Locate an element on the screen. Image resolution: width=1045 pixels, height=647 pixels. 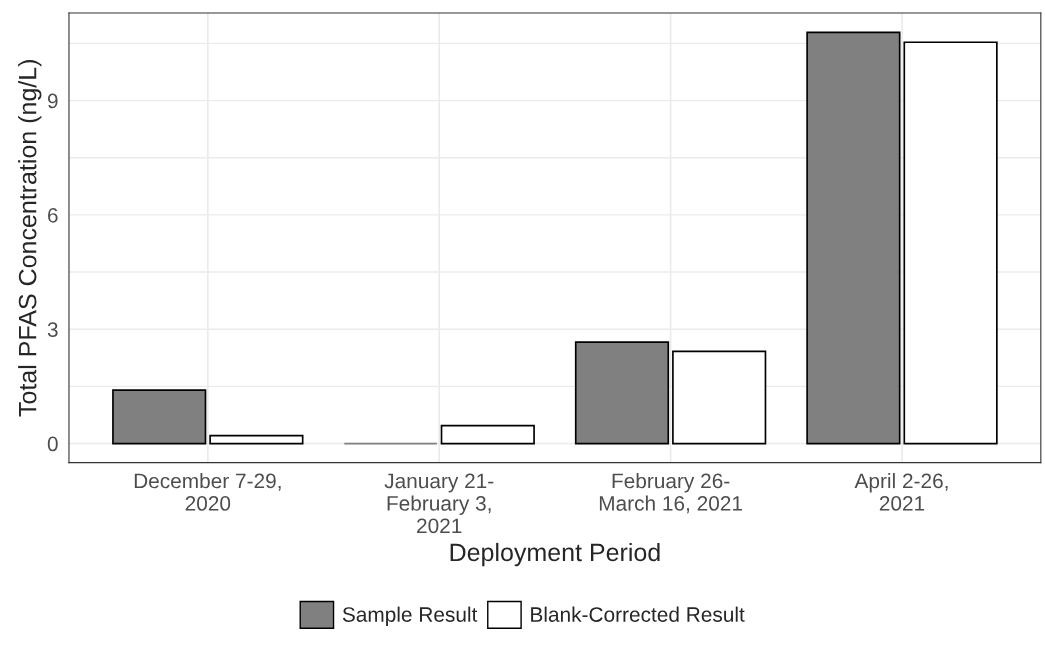
y-tick-label: 3 is located at coordinates (52, 329).